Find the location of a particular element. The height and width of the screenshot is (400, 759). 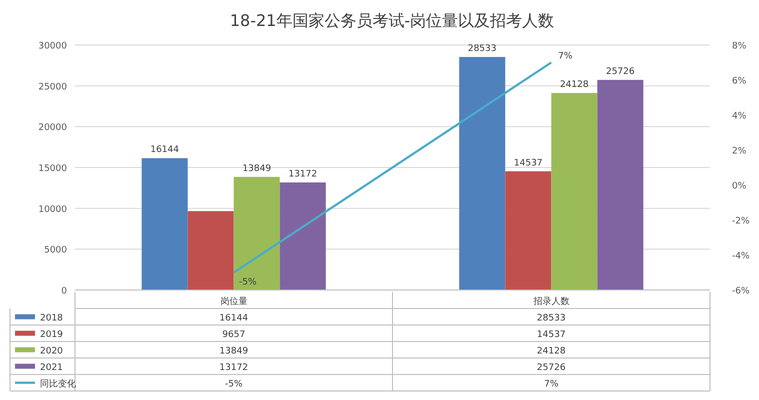

annotation: 25726 is located at coordinates (620, 71).